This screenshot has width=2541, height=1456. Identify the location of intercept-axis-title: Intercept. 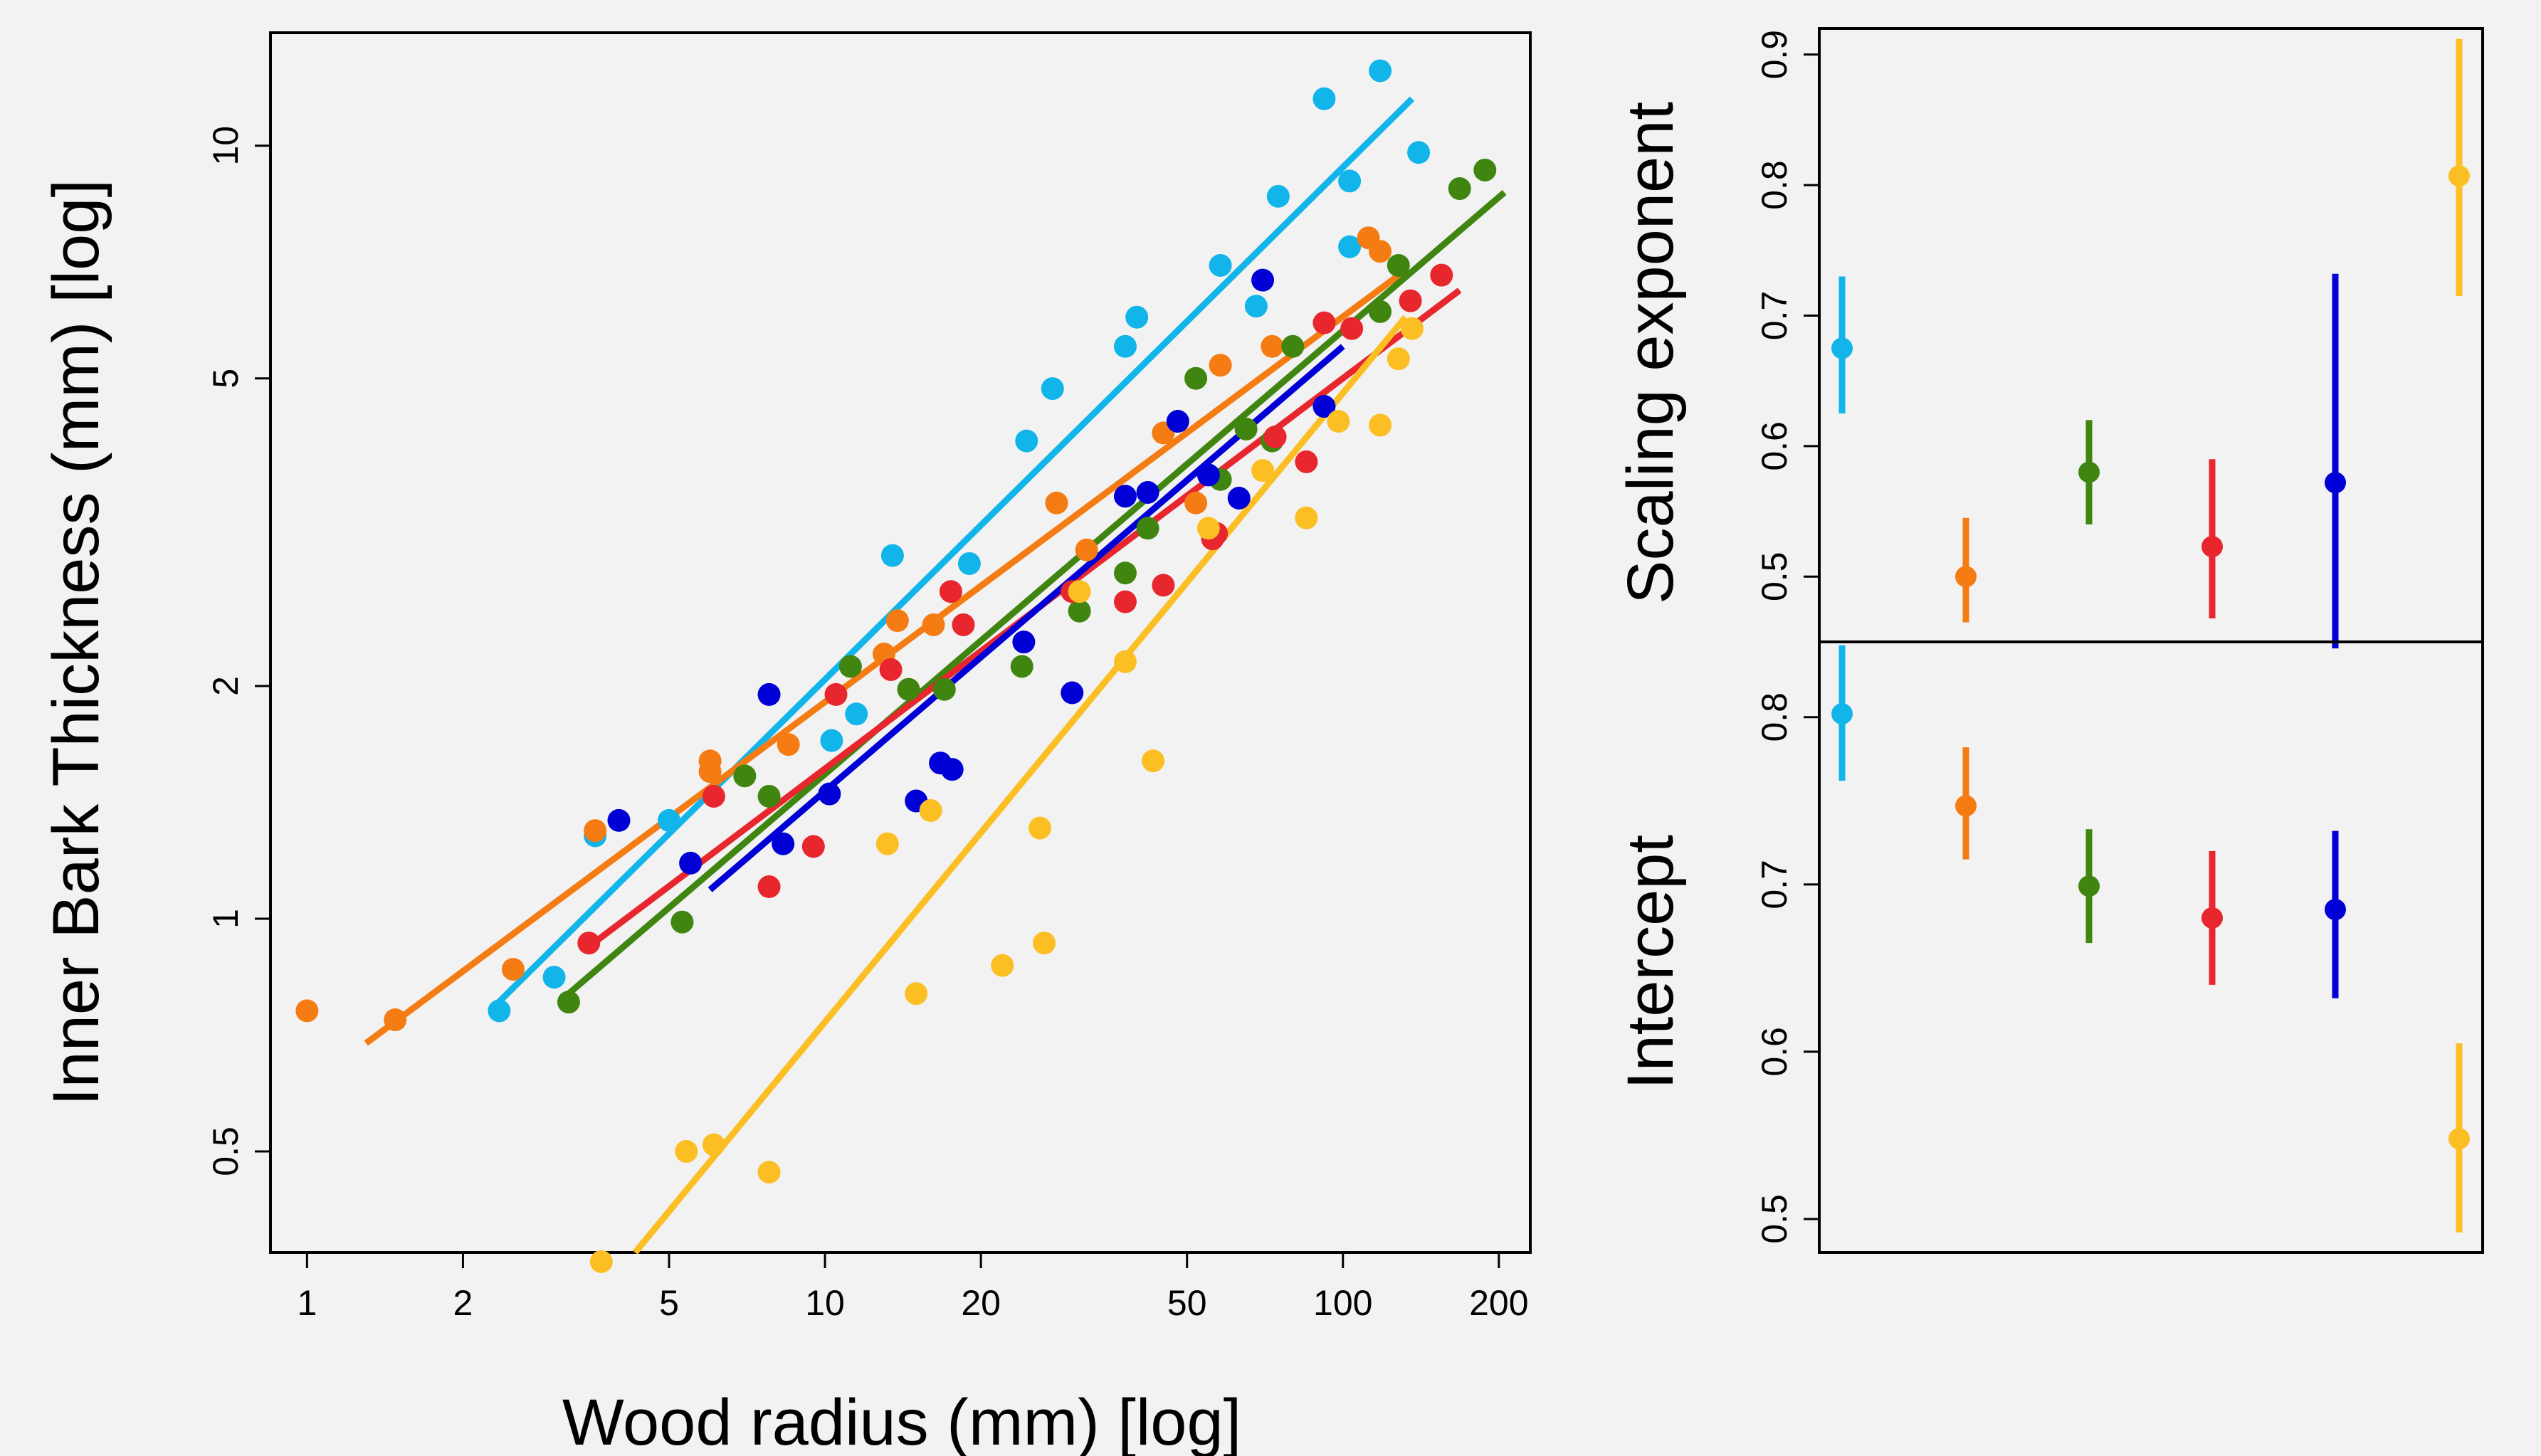
(1650, 962).